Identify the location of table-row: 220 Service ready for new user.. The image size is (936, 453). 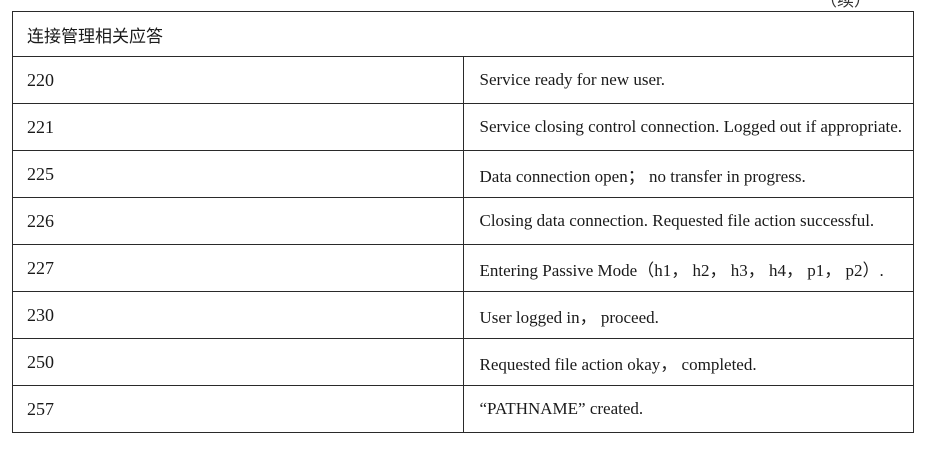
(463, 80).